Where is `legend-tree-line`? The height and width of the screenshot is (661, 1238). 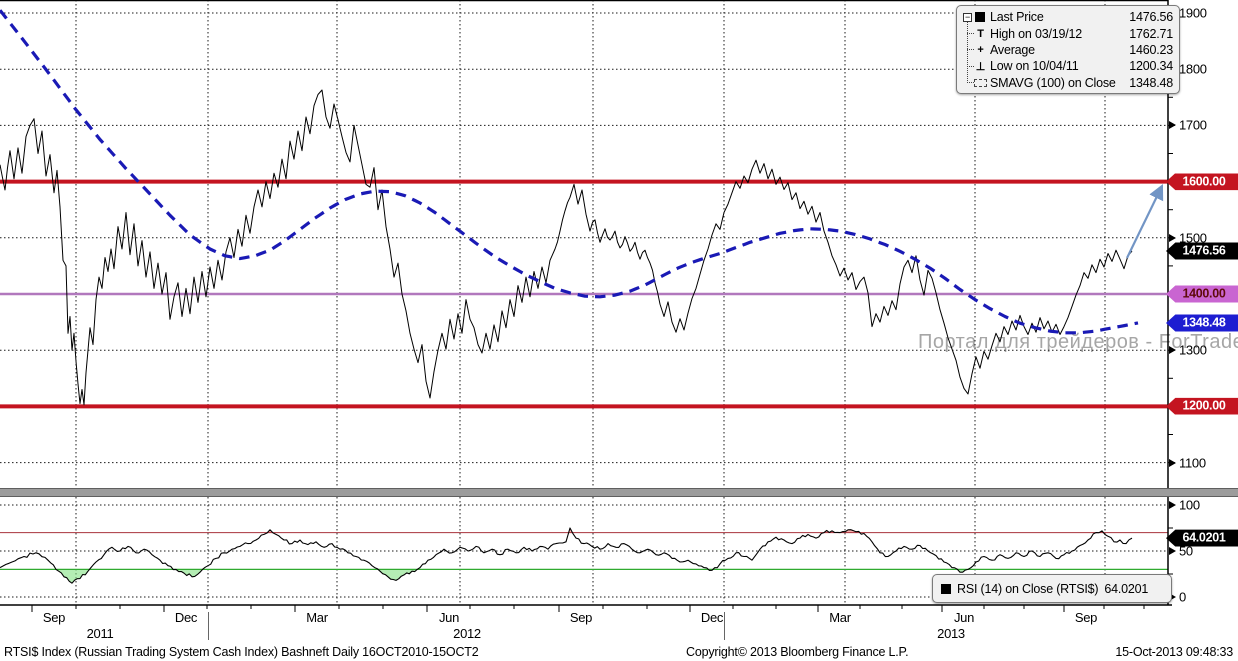
legend-tree-line is located at coordinates (967, 51).